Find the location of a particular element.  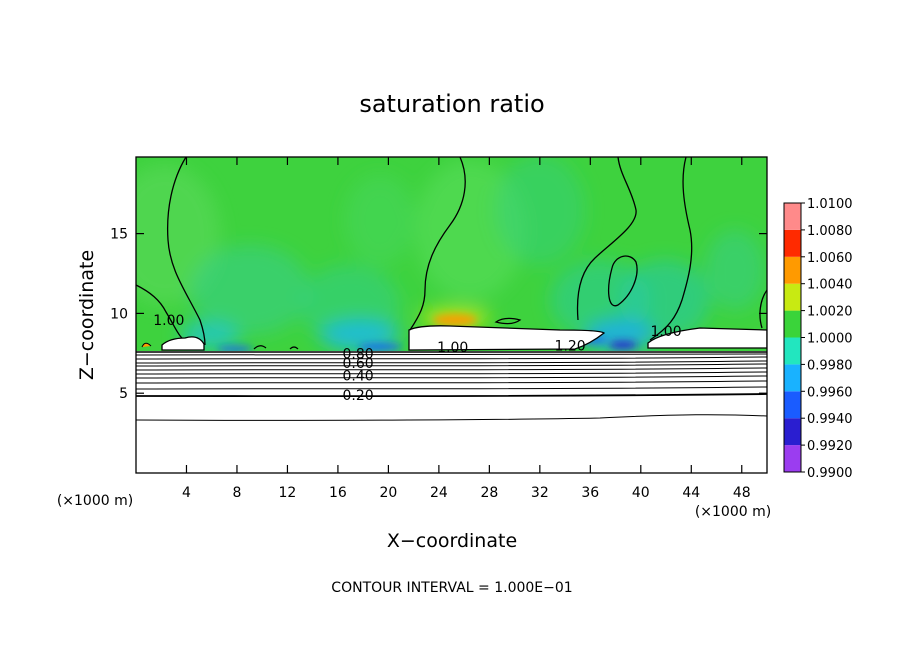

y-tick-label: 15 is located at coordinates (119, 235).